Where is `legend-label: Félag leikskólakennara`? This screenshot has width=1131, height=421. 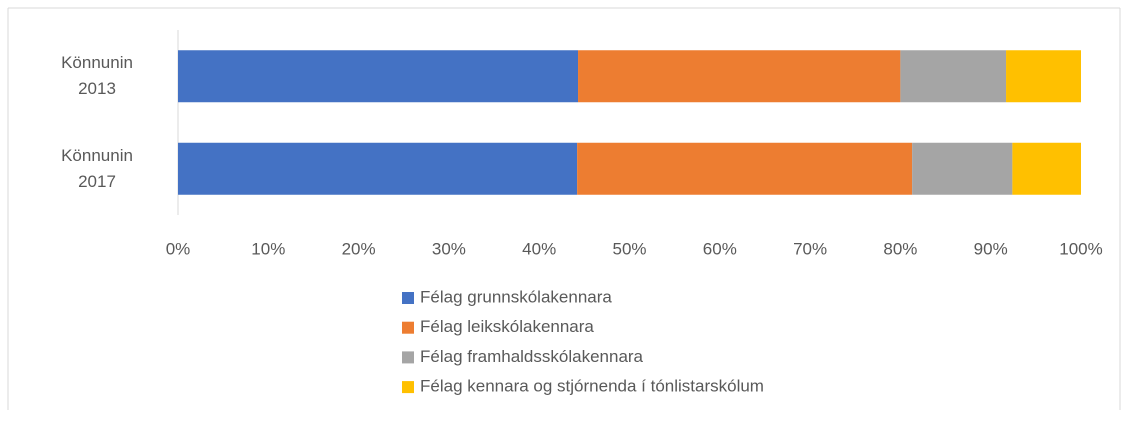 legend-label: Félag leikskólakennara is located at coordinates (507, 326).